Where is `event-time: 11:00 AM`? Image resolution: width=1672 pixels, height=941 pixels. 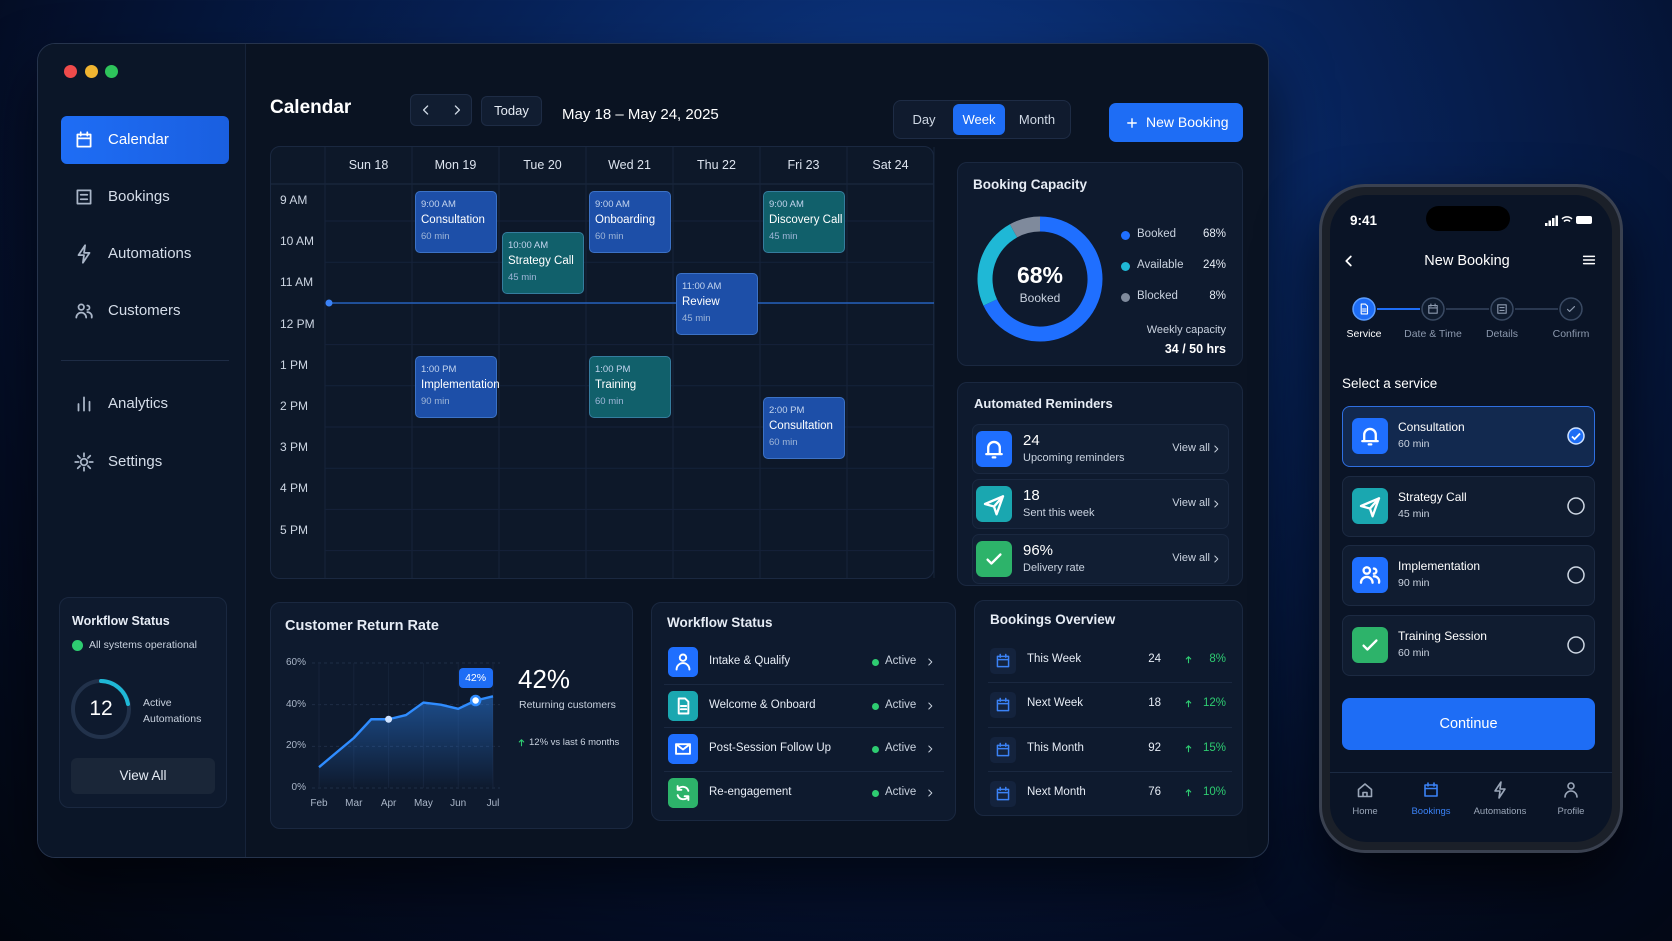
event-time: 11:00 AM is located at coordinates (702, 287).